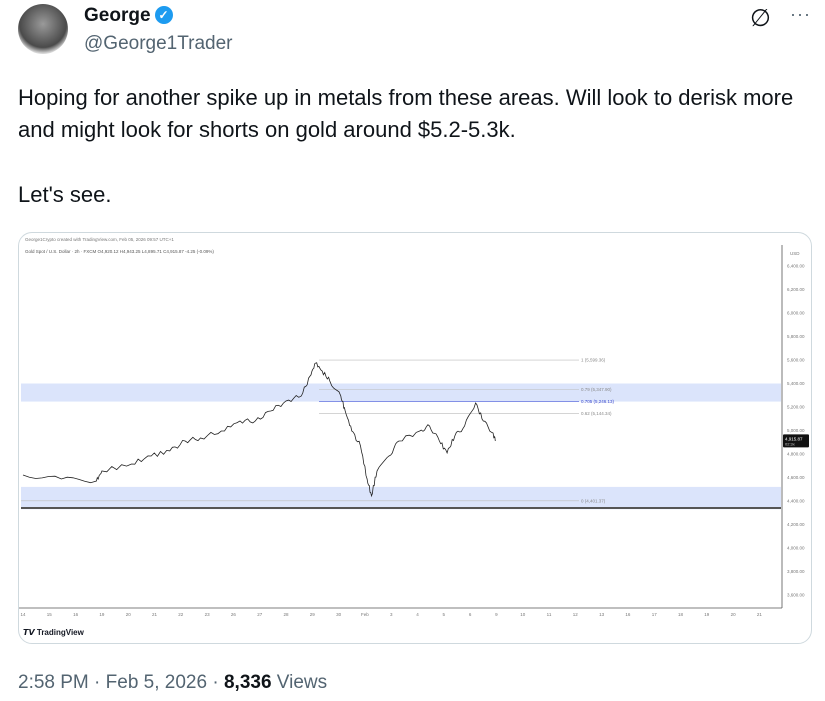 This screenshot has height=701, width=825. What do you see at coordinates (681, 614) in the screenshot?
I see `x-tick-label: 18` at bounding box center [681, 614].